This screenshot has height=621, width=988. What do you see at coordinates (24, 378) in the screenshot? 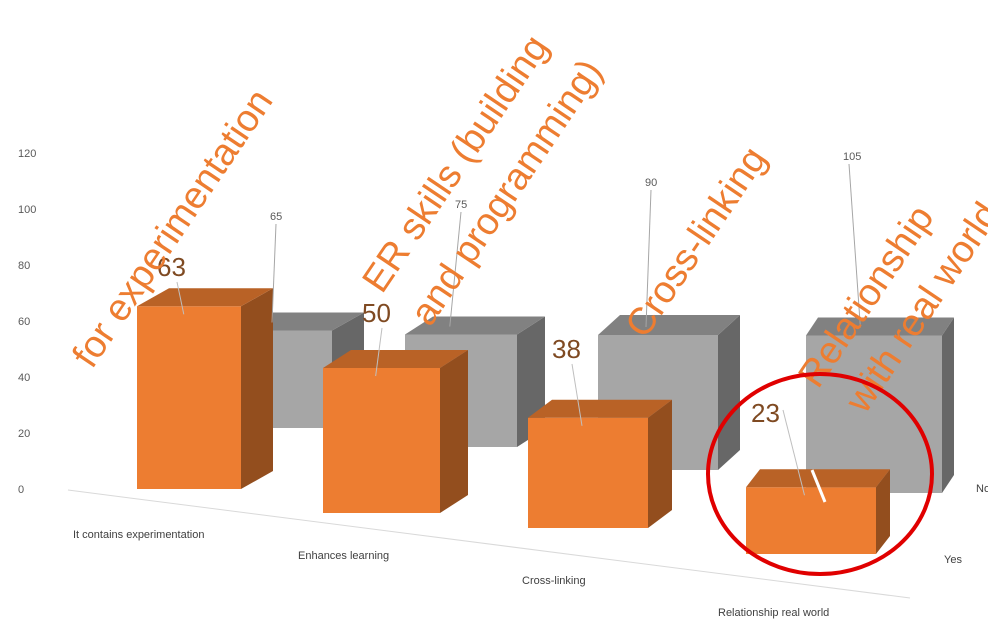
I see `y-tick-label: 40` at bounding box center [24, 378].